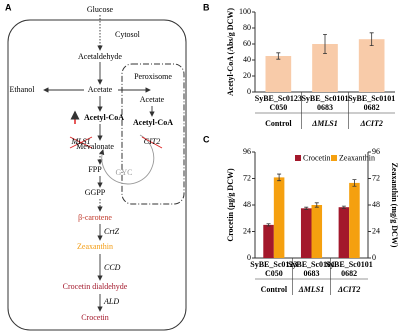 The image size is (401, 335). I want to click on y2-tick-label: 96, so click(376, 151).